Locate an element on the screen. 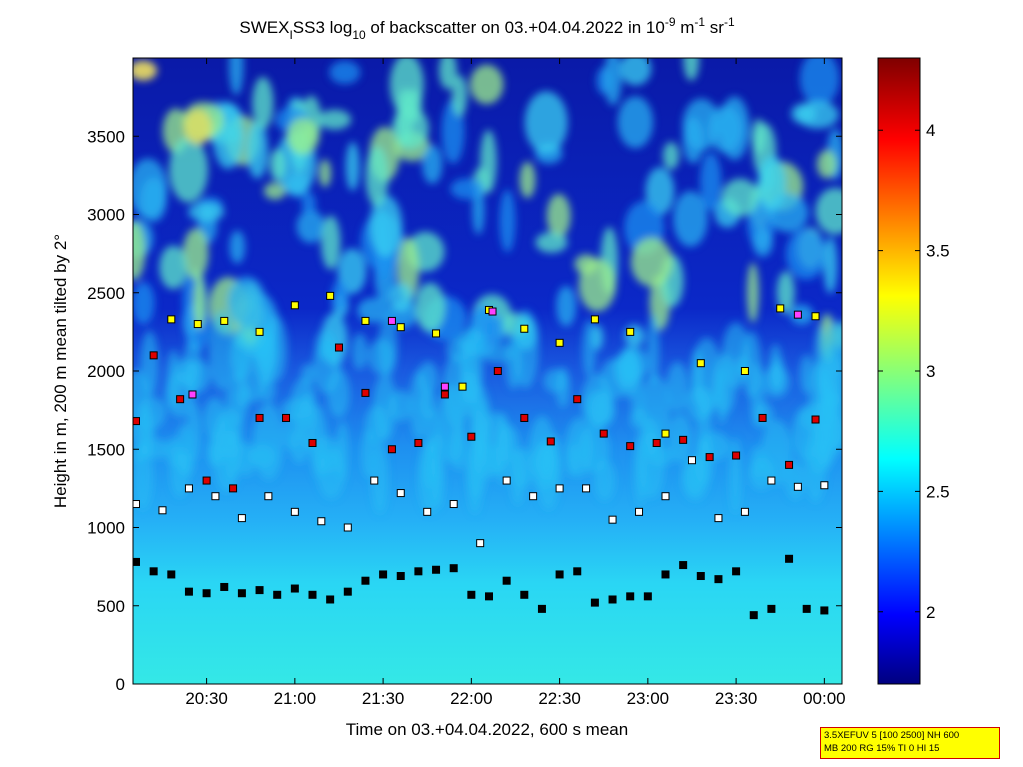 The height and width of the screenshot is (767, 1023). title-part-3: SS3 log is located at coordinates (323, 27).